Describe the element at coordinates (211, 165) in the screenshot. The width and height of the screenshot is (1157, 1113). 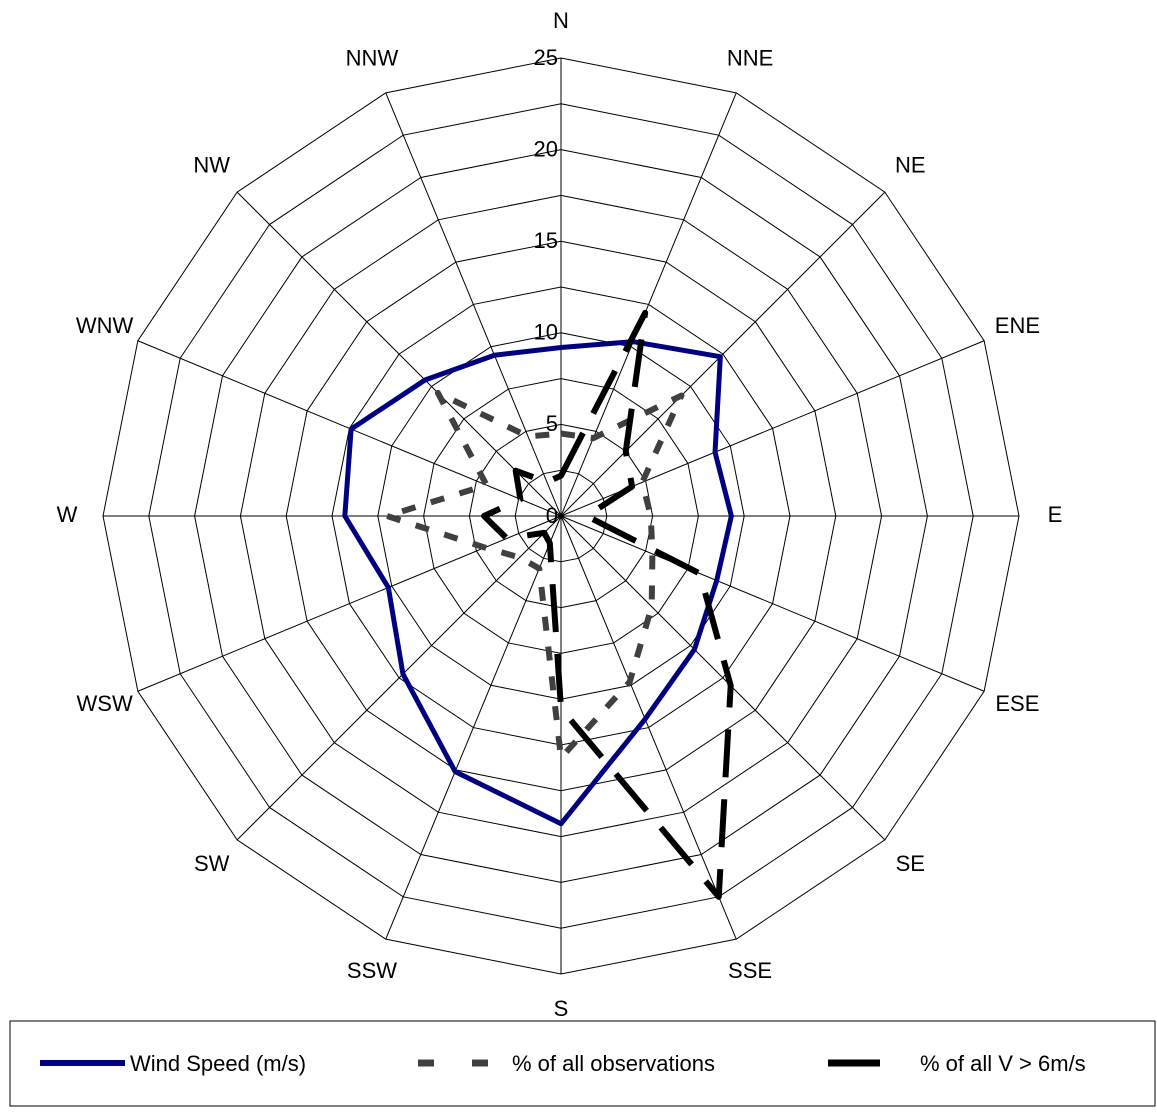
I see `direction-label-nw: NW` at that location.